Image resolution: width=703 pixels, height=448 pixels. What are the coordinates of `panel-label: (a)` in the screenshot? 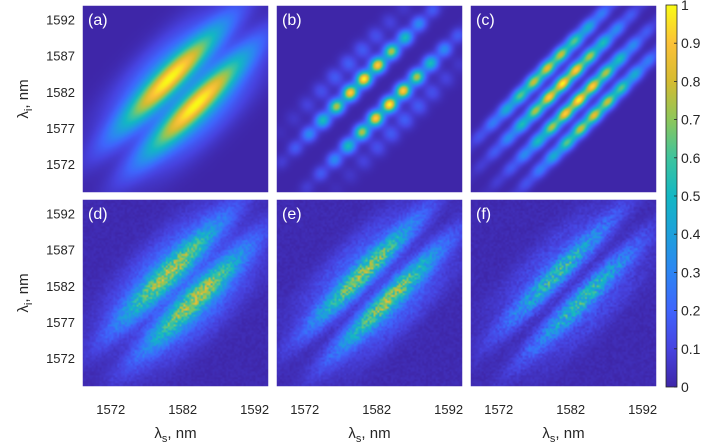 It's located at (98, 20).